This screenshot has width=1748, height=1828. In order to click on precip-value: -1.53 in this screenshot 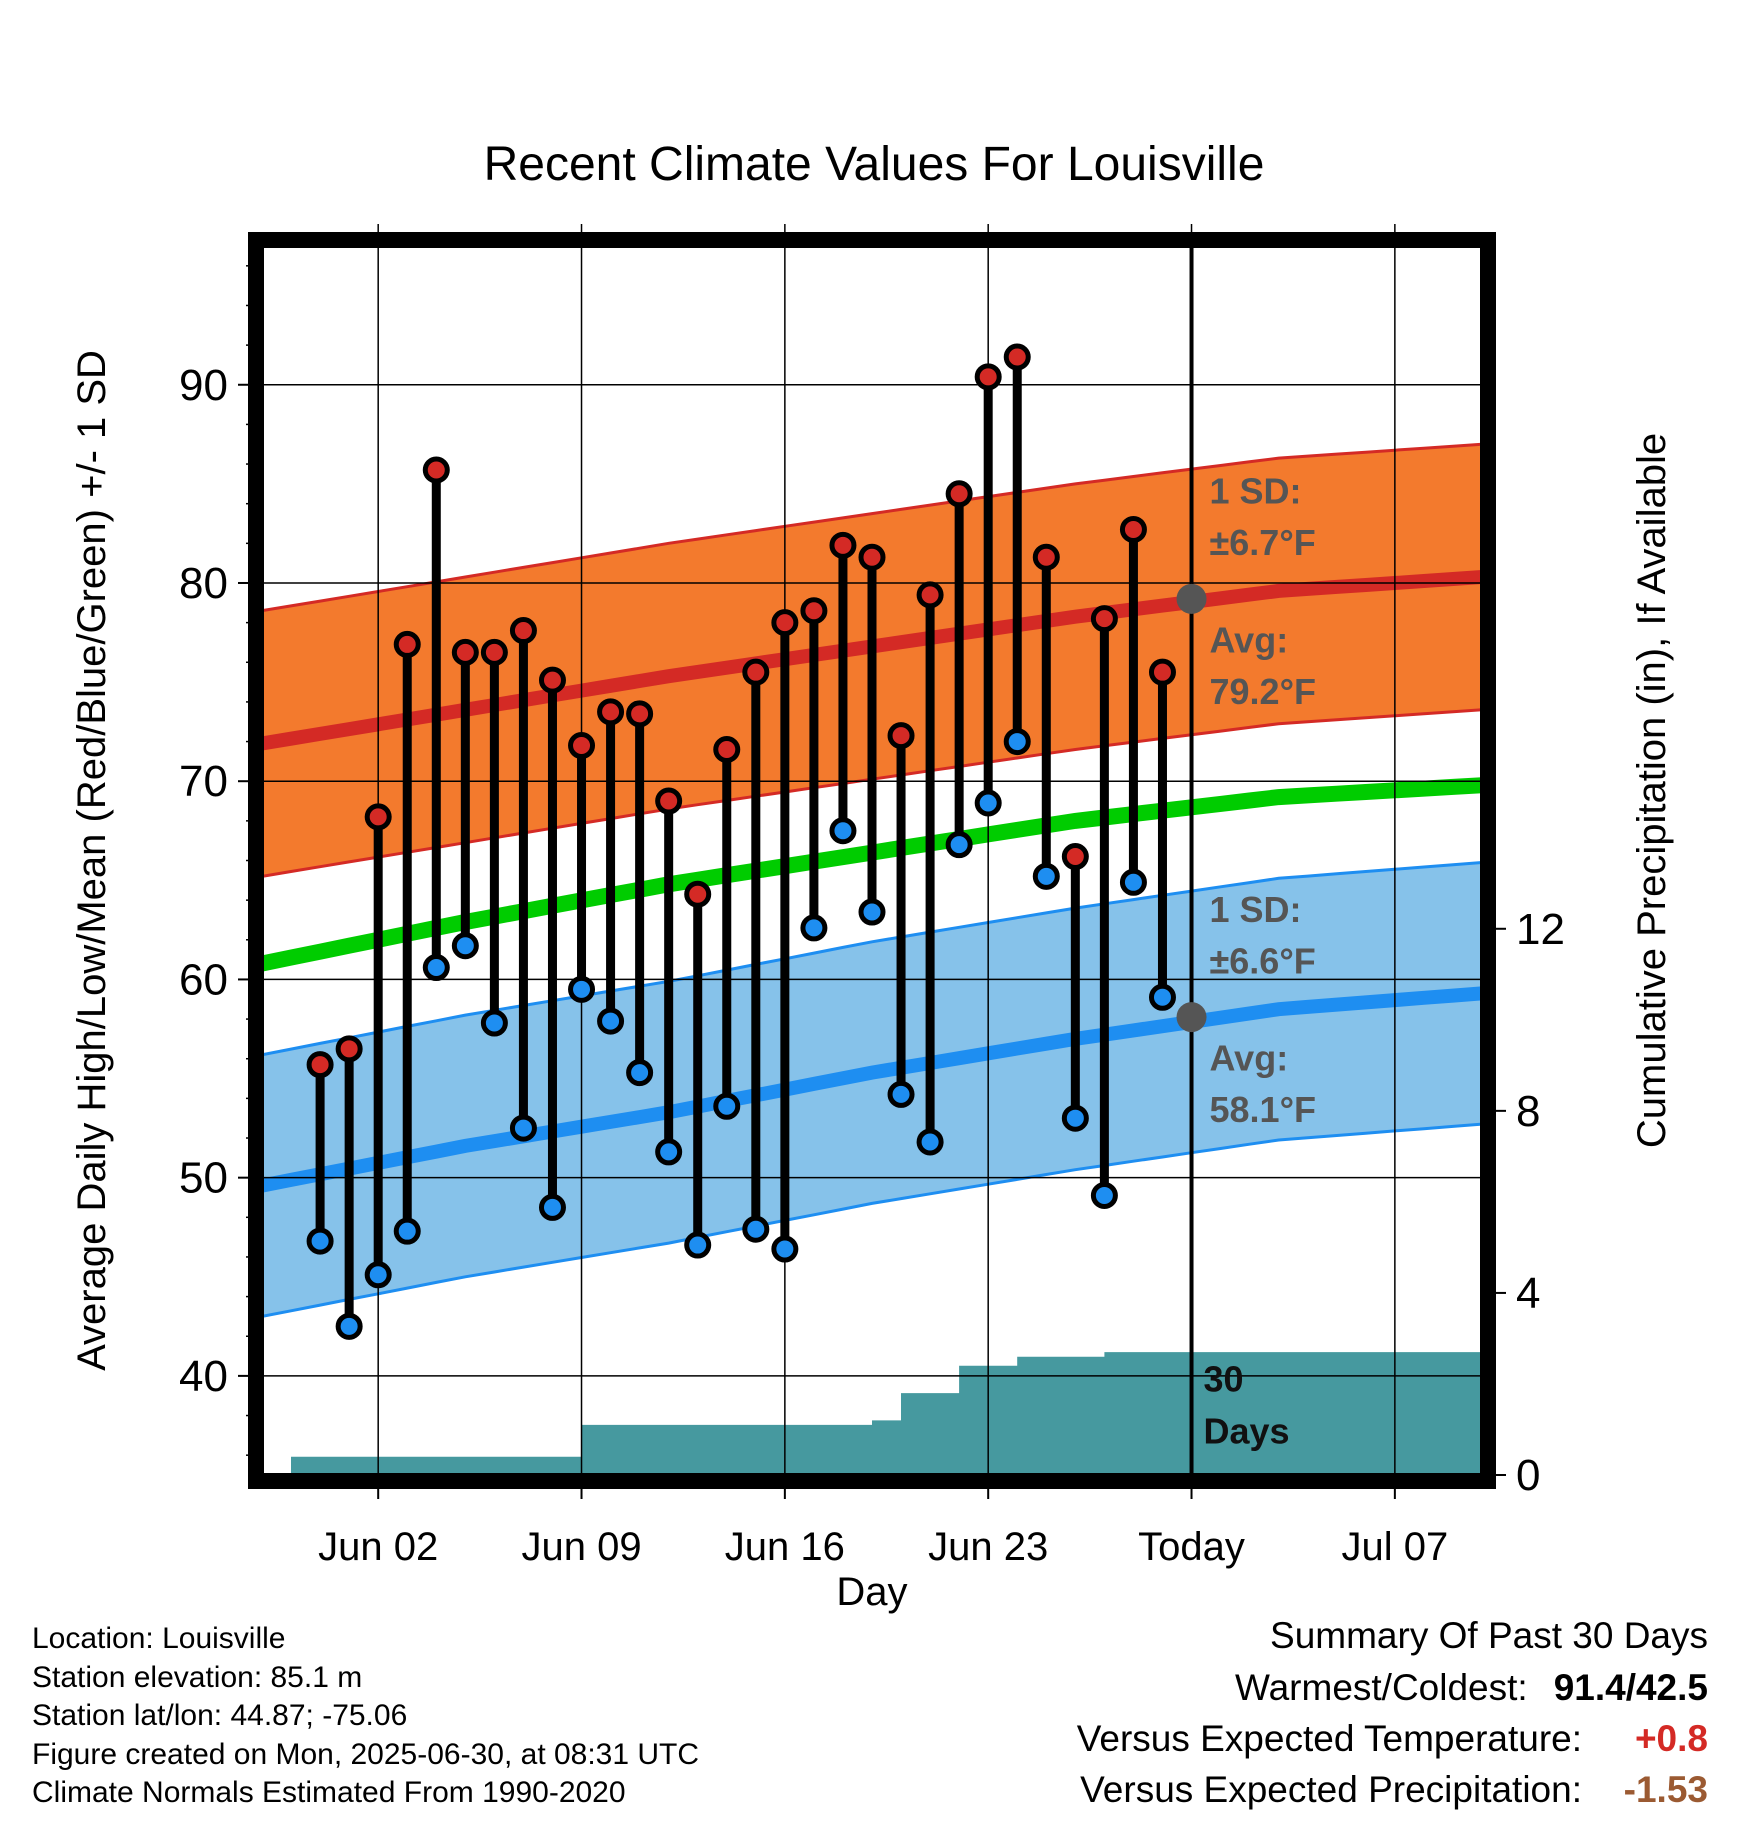, I will do `click(1665, 1789)`.